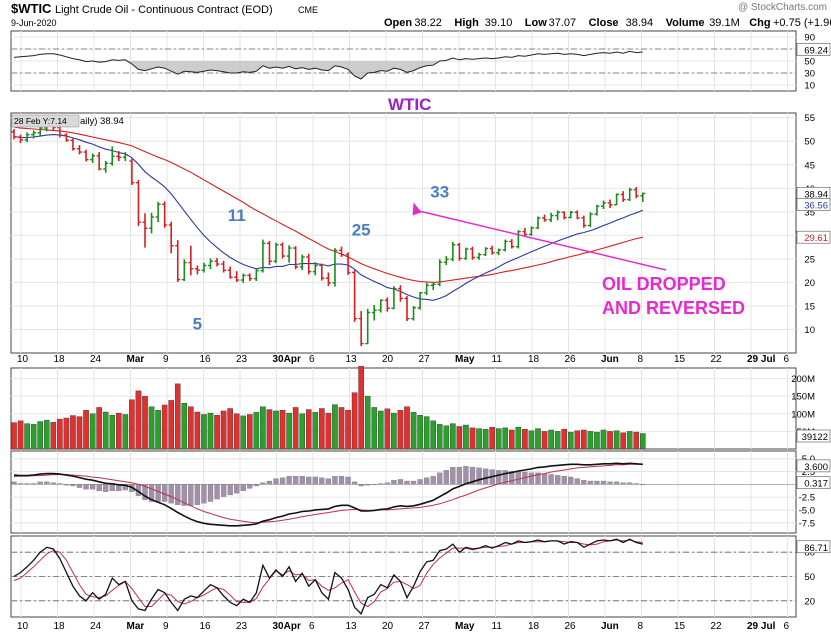 The image size is (831, 638). What do you see at coordinates (717, 359) in the screenshot?
I see `x-tick-label: 22` at bounding box center [717, 359].